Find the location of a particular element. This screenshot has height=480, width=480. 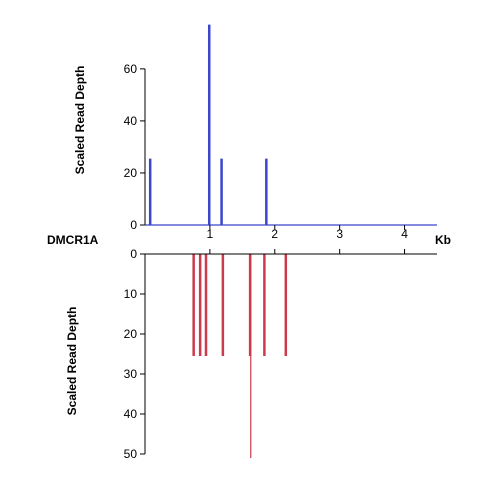

x-unit-label: Kb is located at coordinates (443, 240).